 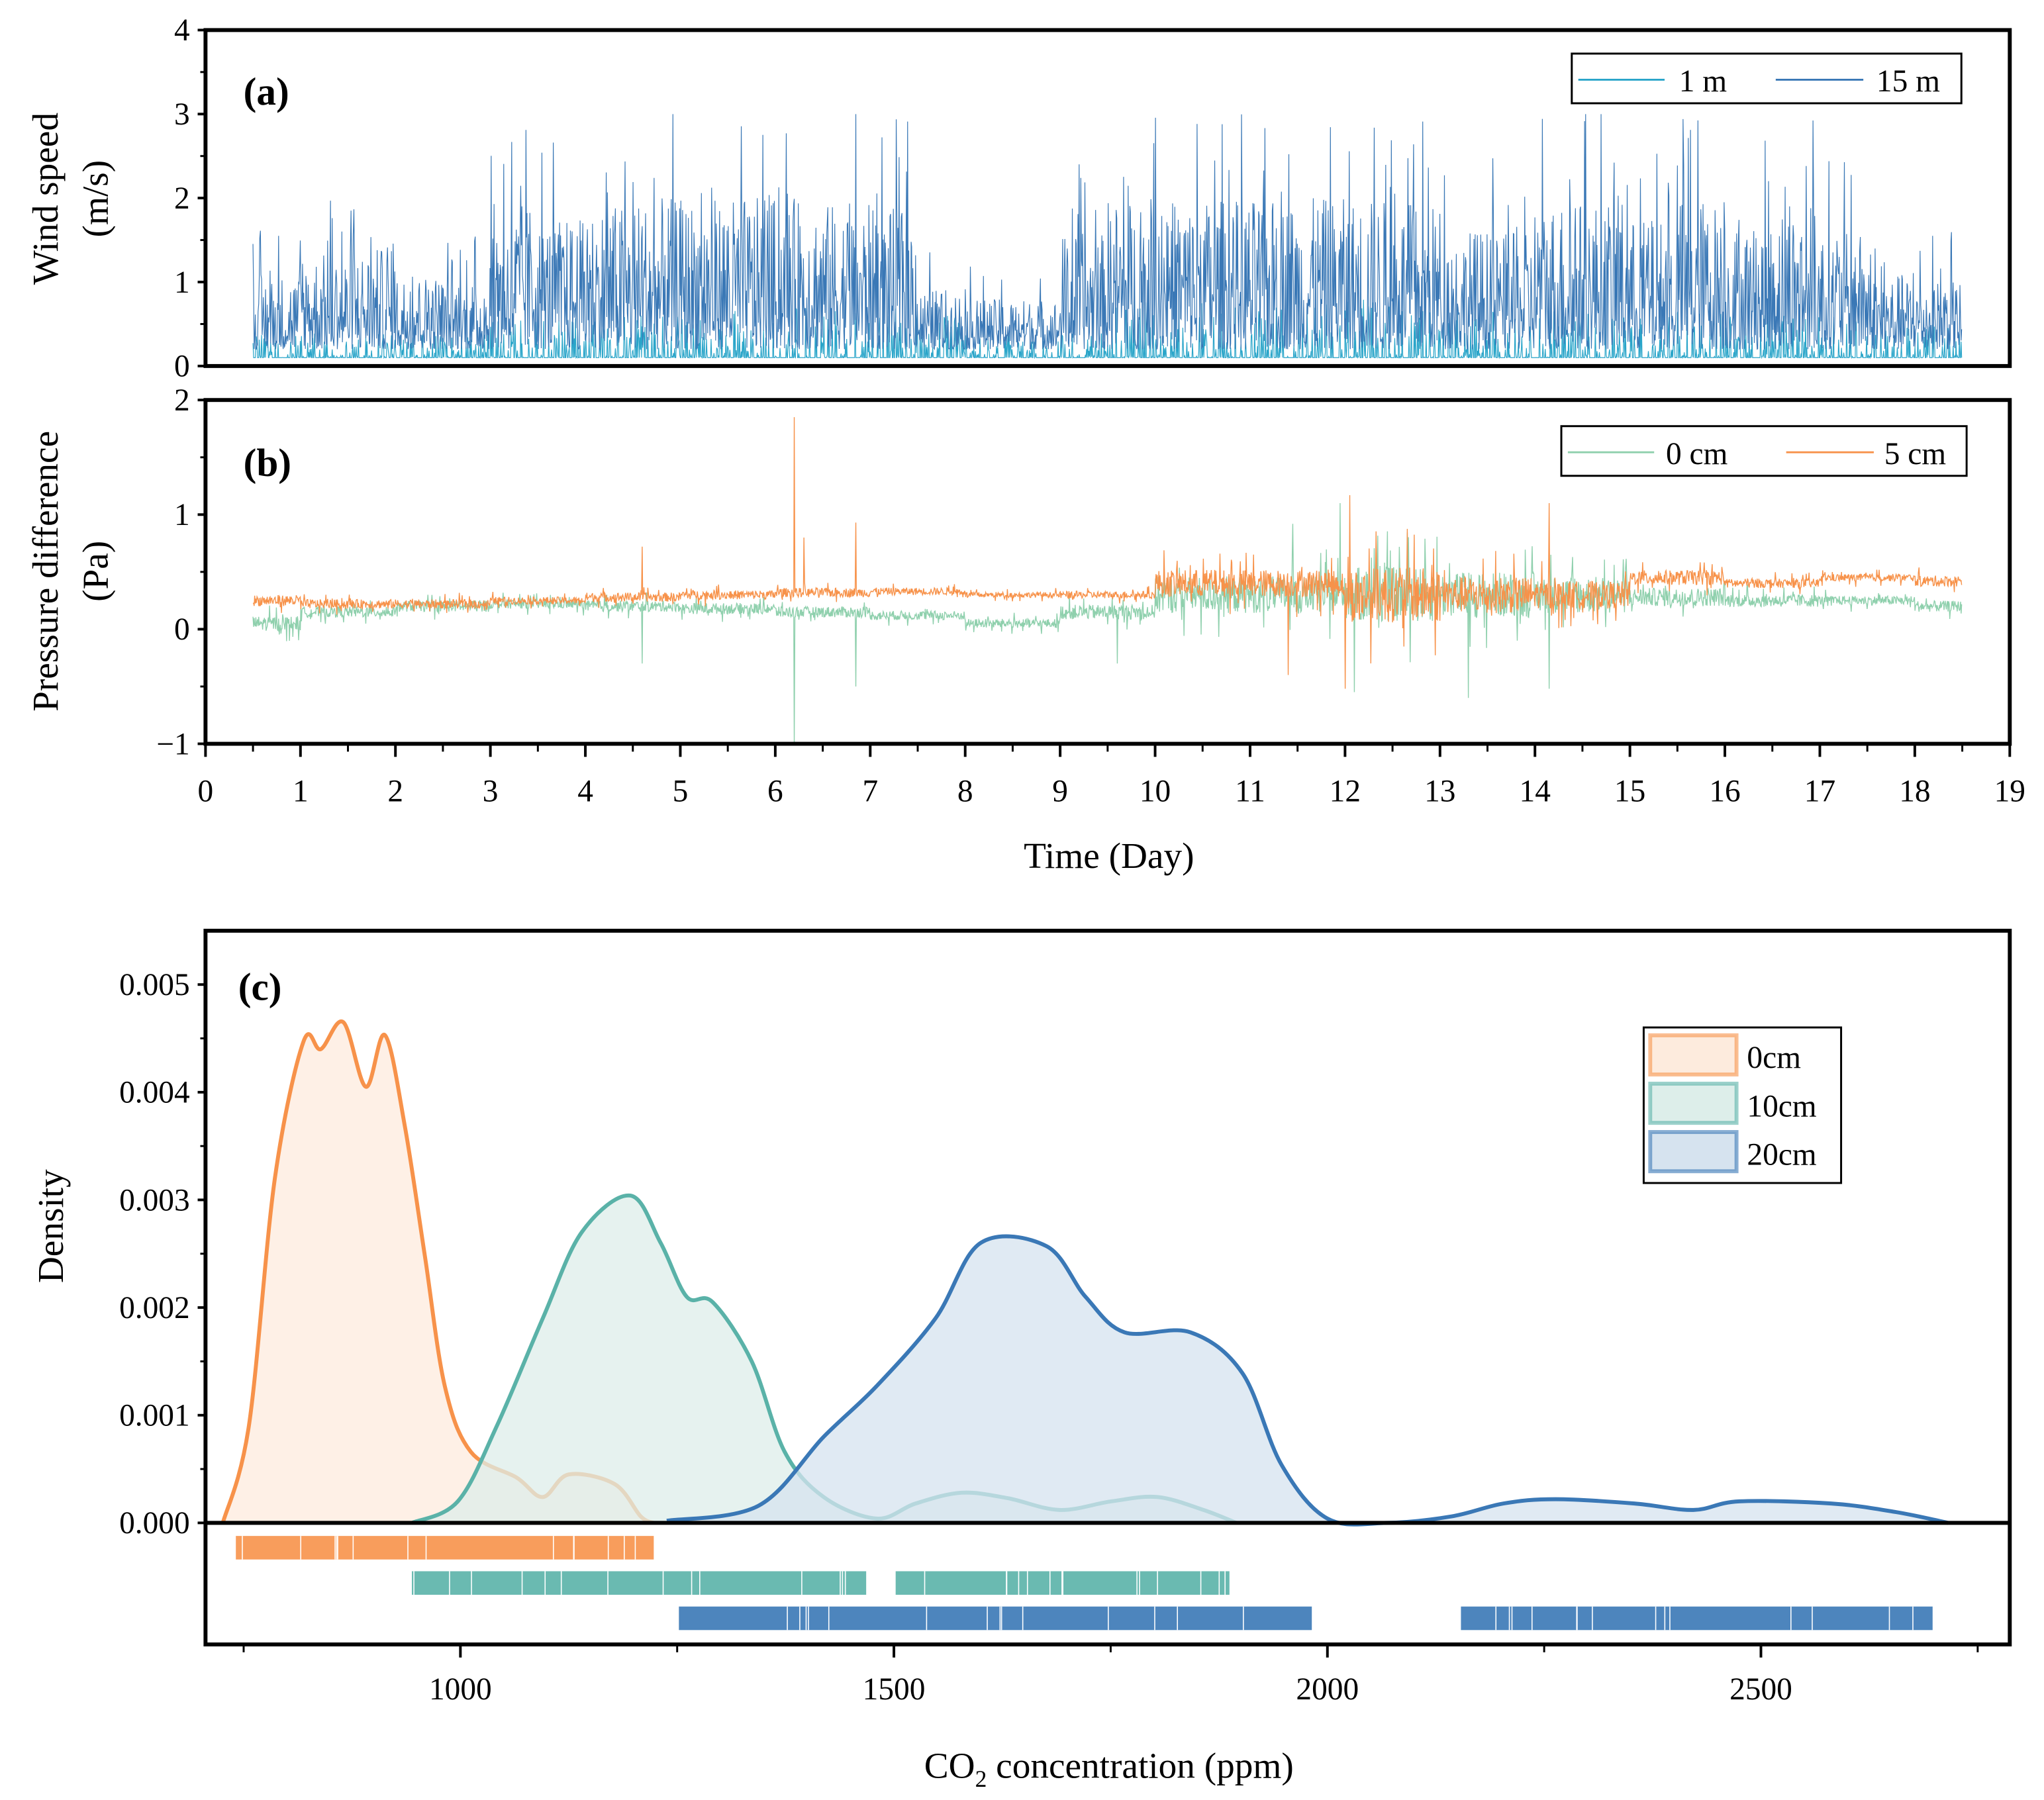 What do you see at coordinates (95, 199) in the screenshot?
I see `y-axis-label-line2: (m/s)` at bounding box center [95, 199].